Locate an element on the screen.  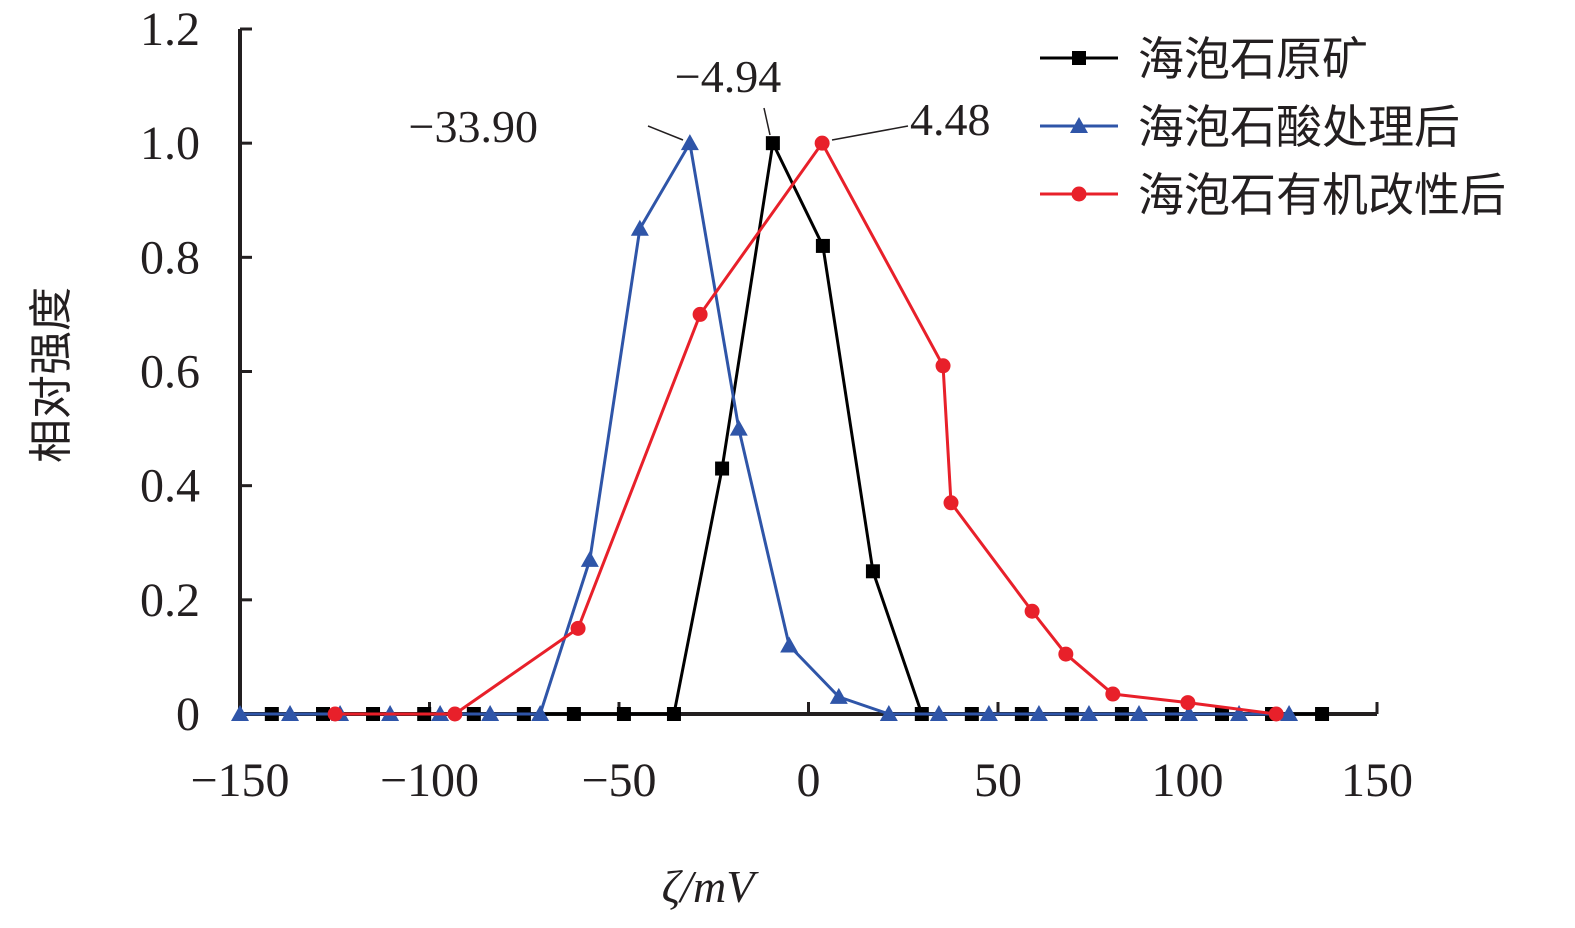
legend-label: 海泡石原矿 is located at coordinates (1253, 59).